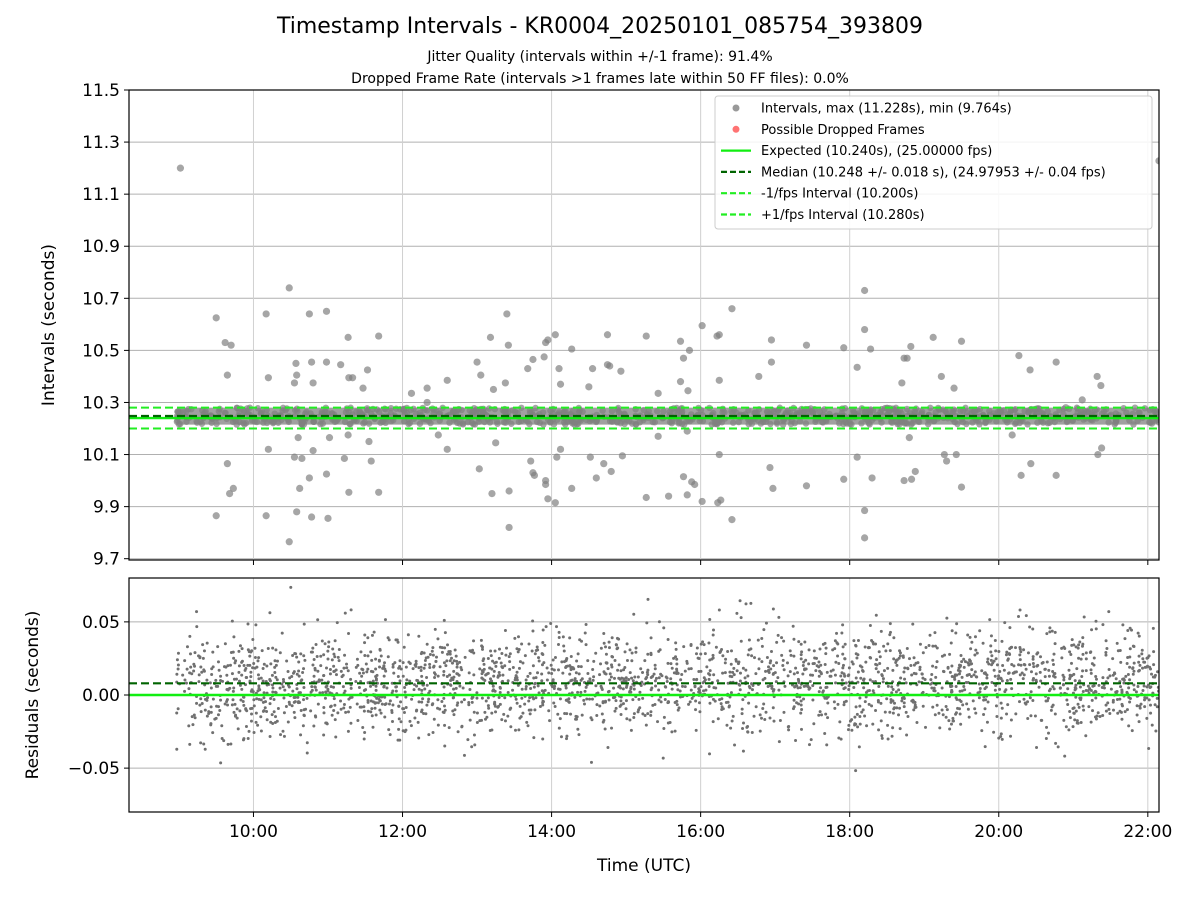 The height and width of the screenshot is (900, 1200). Describe the element at coordinates (876, 151) in the screenshot. I see `legend-entry-label: Expected (10.240s), (25.00000 fps)` at that location.